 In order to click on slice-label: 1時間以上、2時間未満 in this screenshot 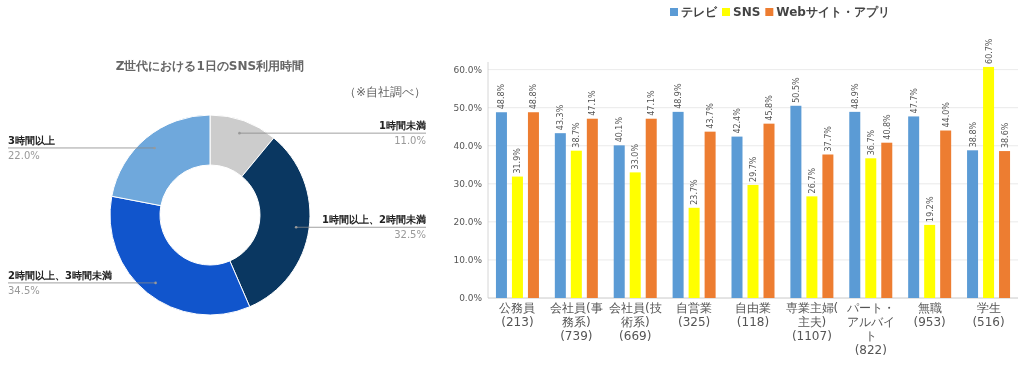, I will do `click(374, 220)`.